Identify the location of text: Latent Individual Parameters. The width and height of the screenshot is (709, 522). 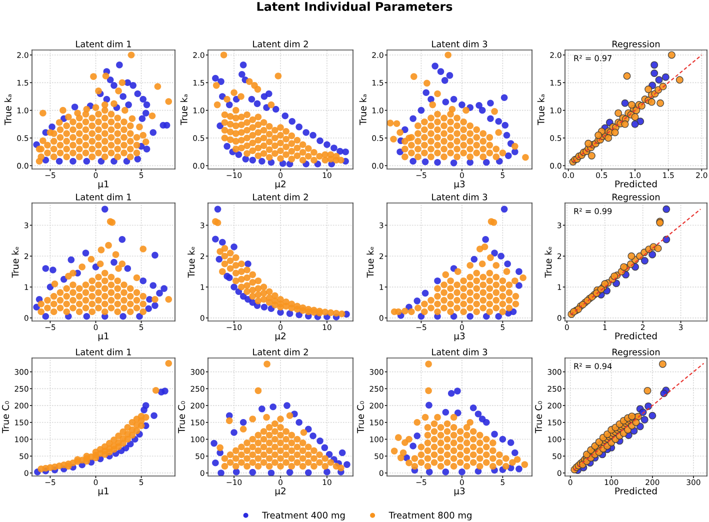
(354, 6).